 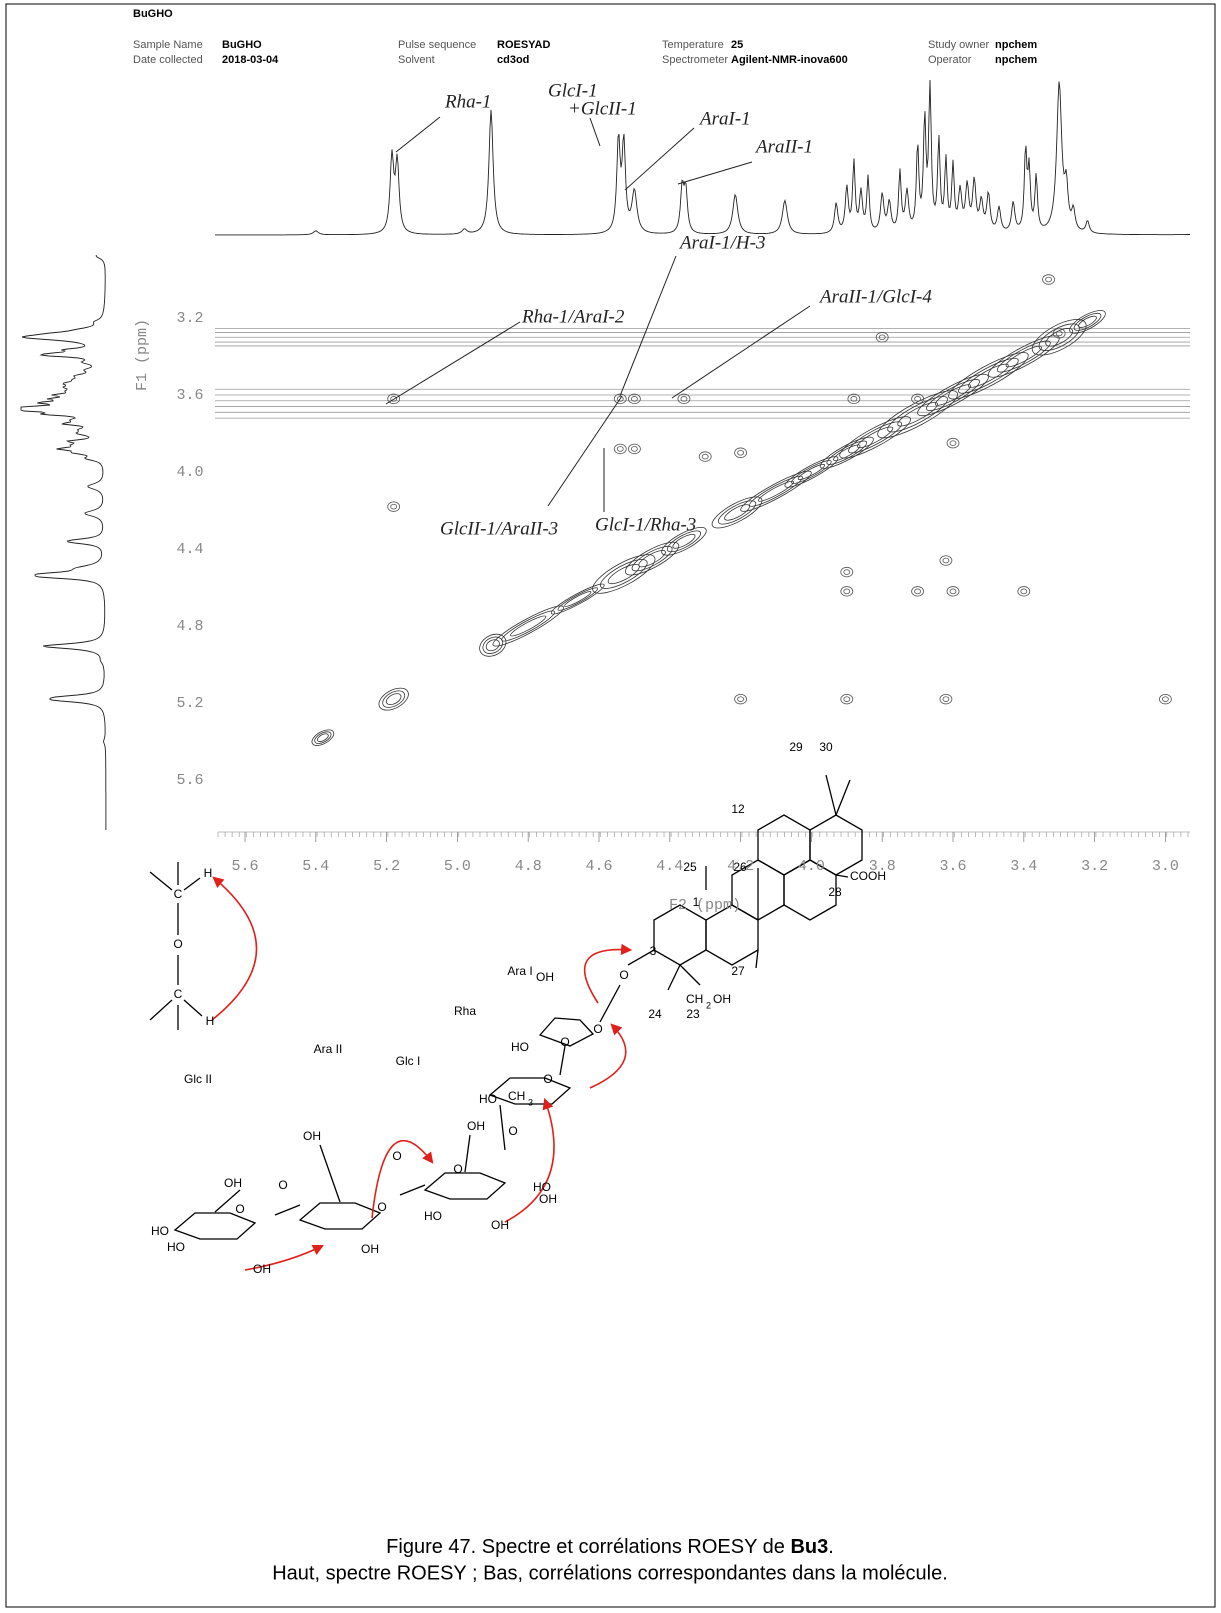 I want to click on f2-tick-label: 5.4, so click(x=315, y=866).